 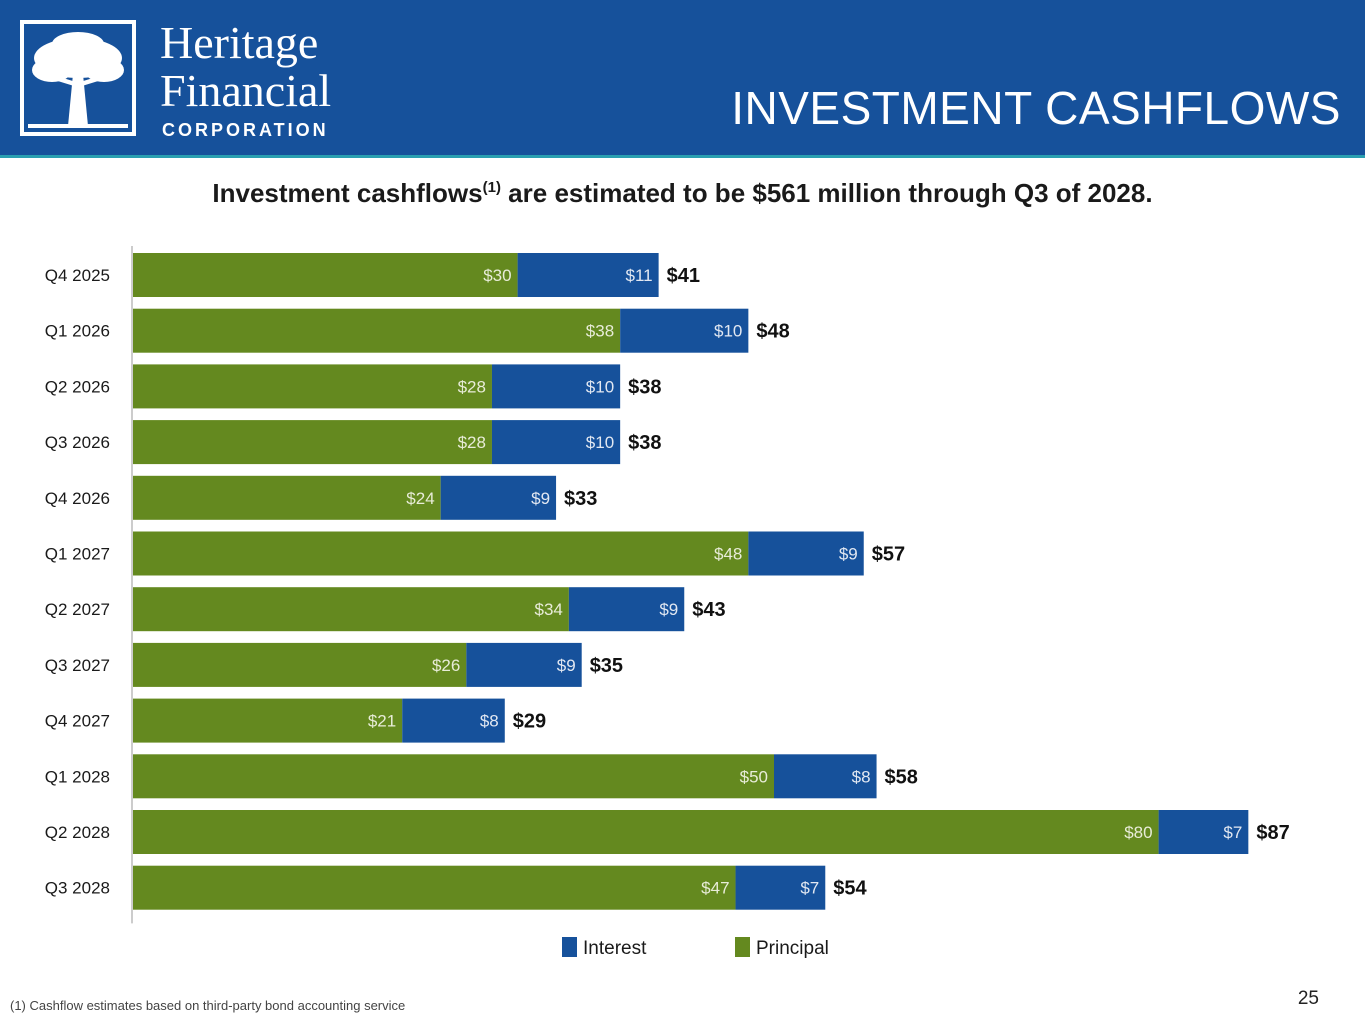 I want to click on category-label: Q1 2026, so click(x=77, y=331).